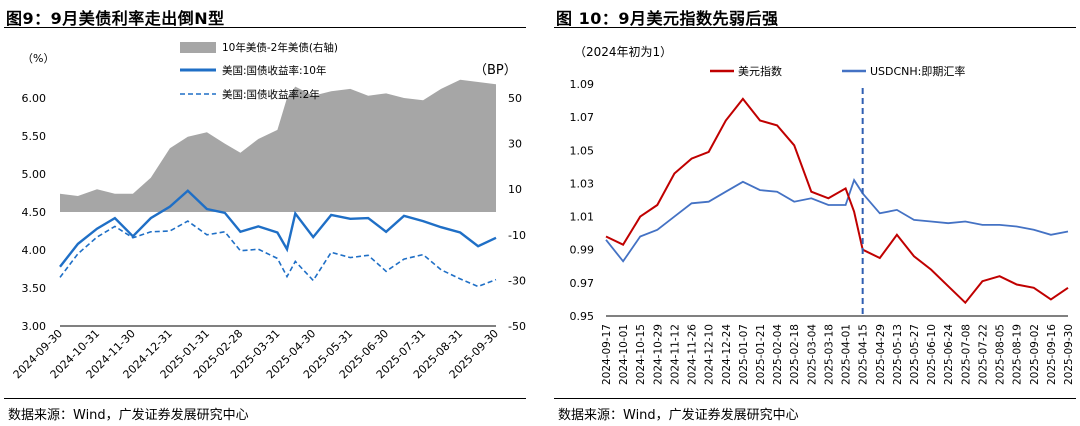  I want to click on x-tick-label: 2024-10-01, so click(624, 354).